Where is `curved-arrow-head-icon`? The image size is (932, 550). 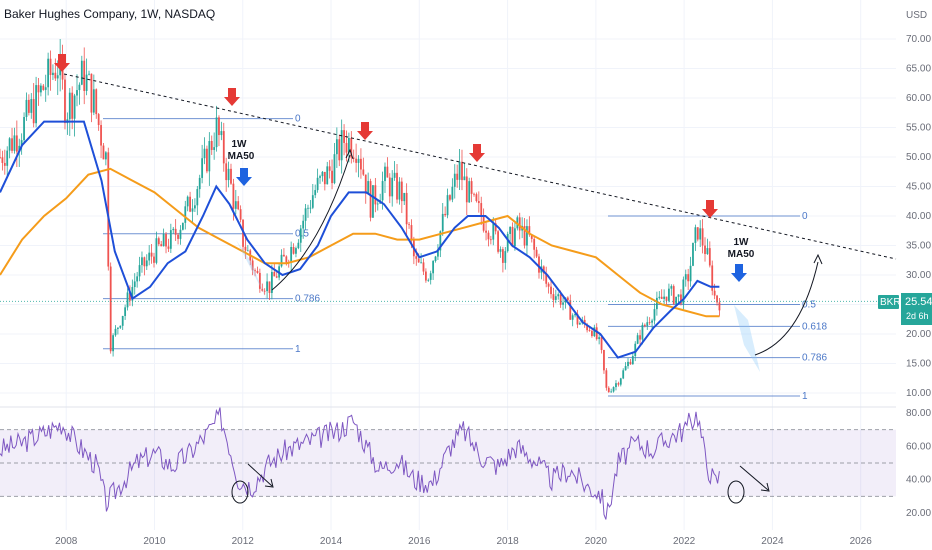
curved-arrow-head-icon is located at coordinates (818, 259).